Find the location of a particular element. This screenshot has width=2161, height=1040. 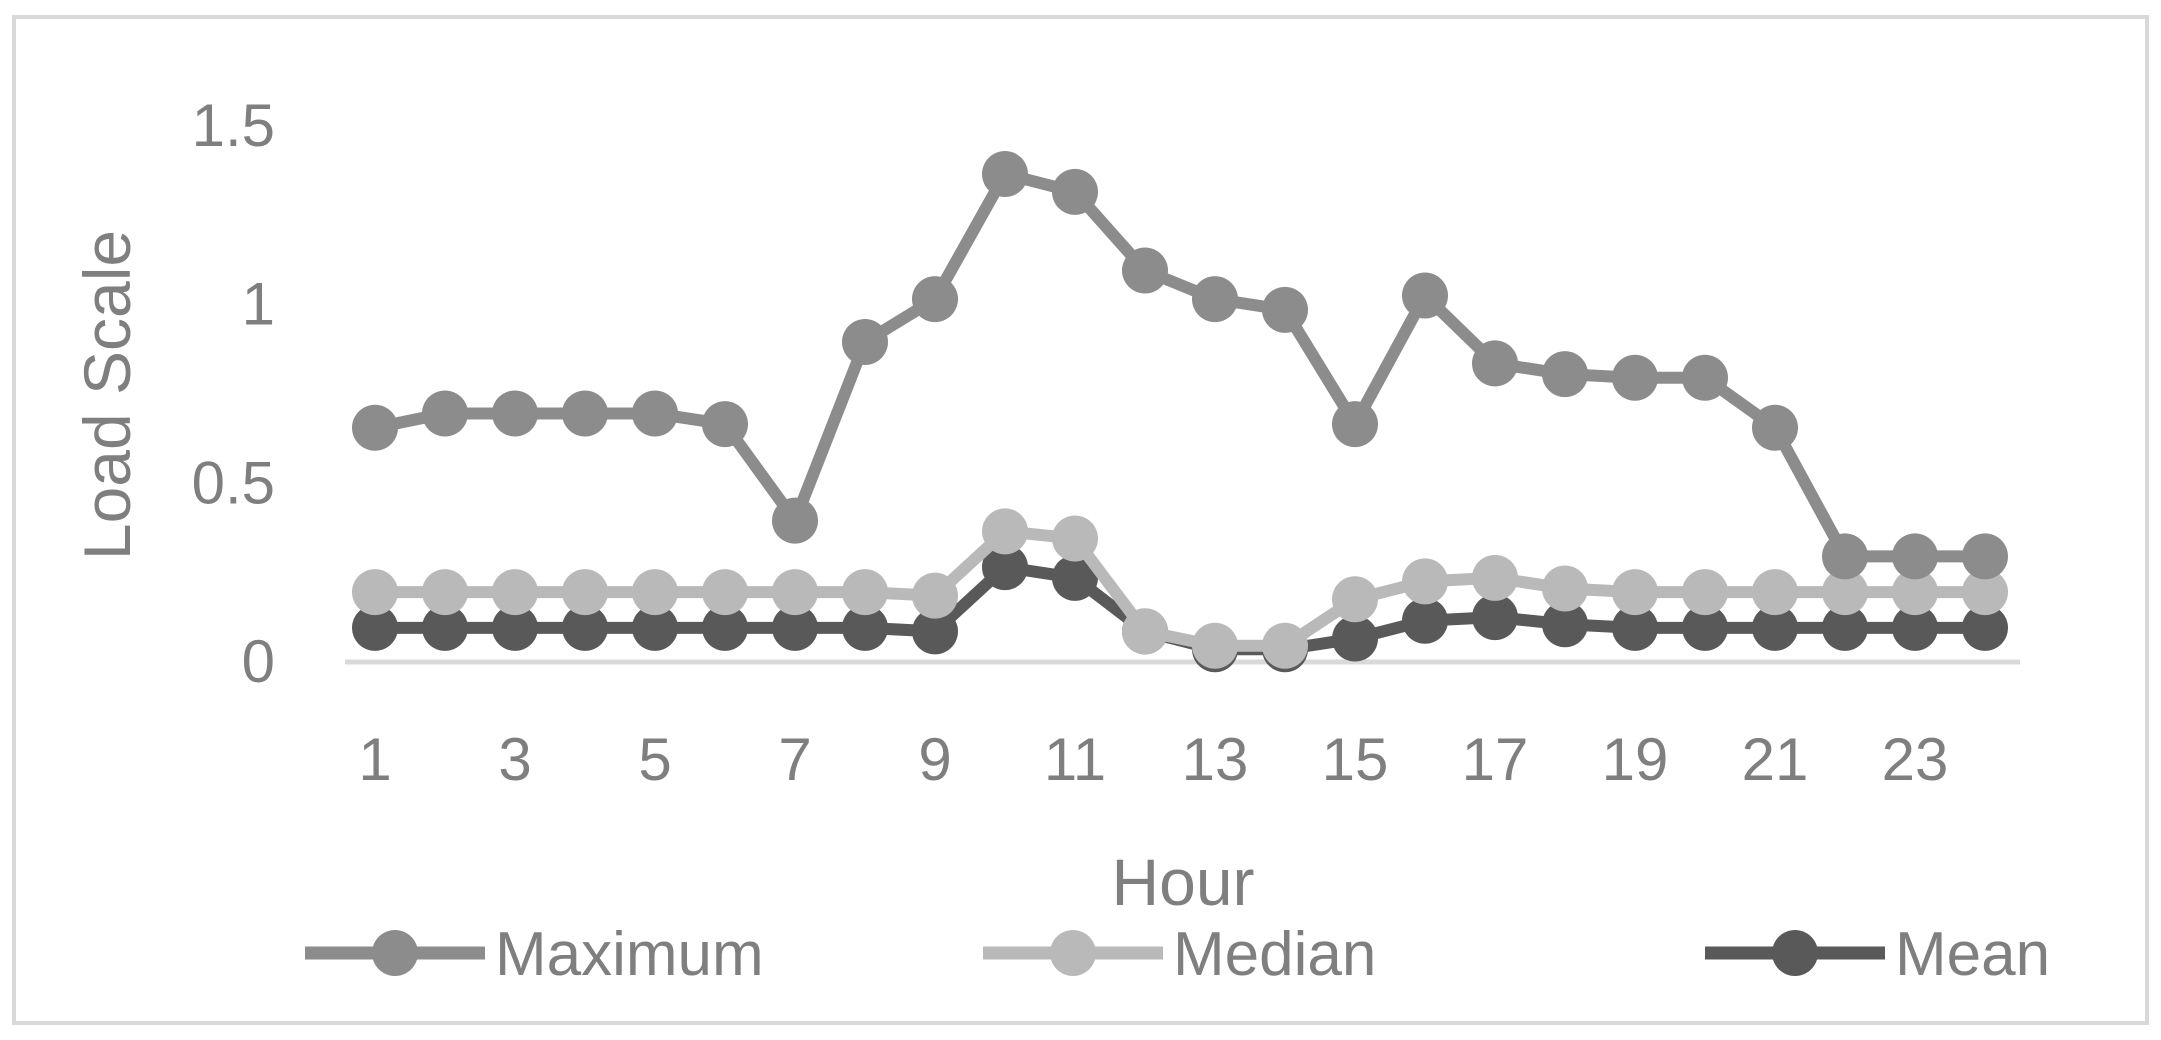

legend-item-mean: Mean is located at coordinates (1877, 954).